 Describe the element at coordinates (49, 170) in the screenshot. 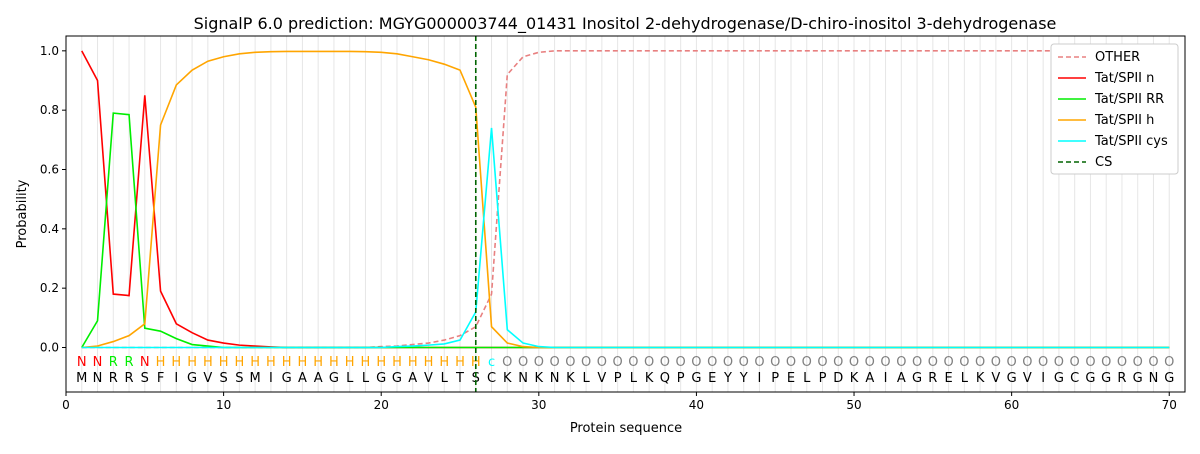

I see `y-tick-label: 0.6` at that location.